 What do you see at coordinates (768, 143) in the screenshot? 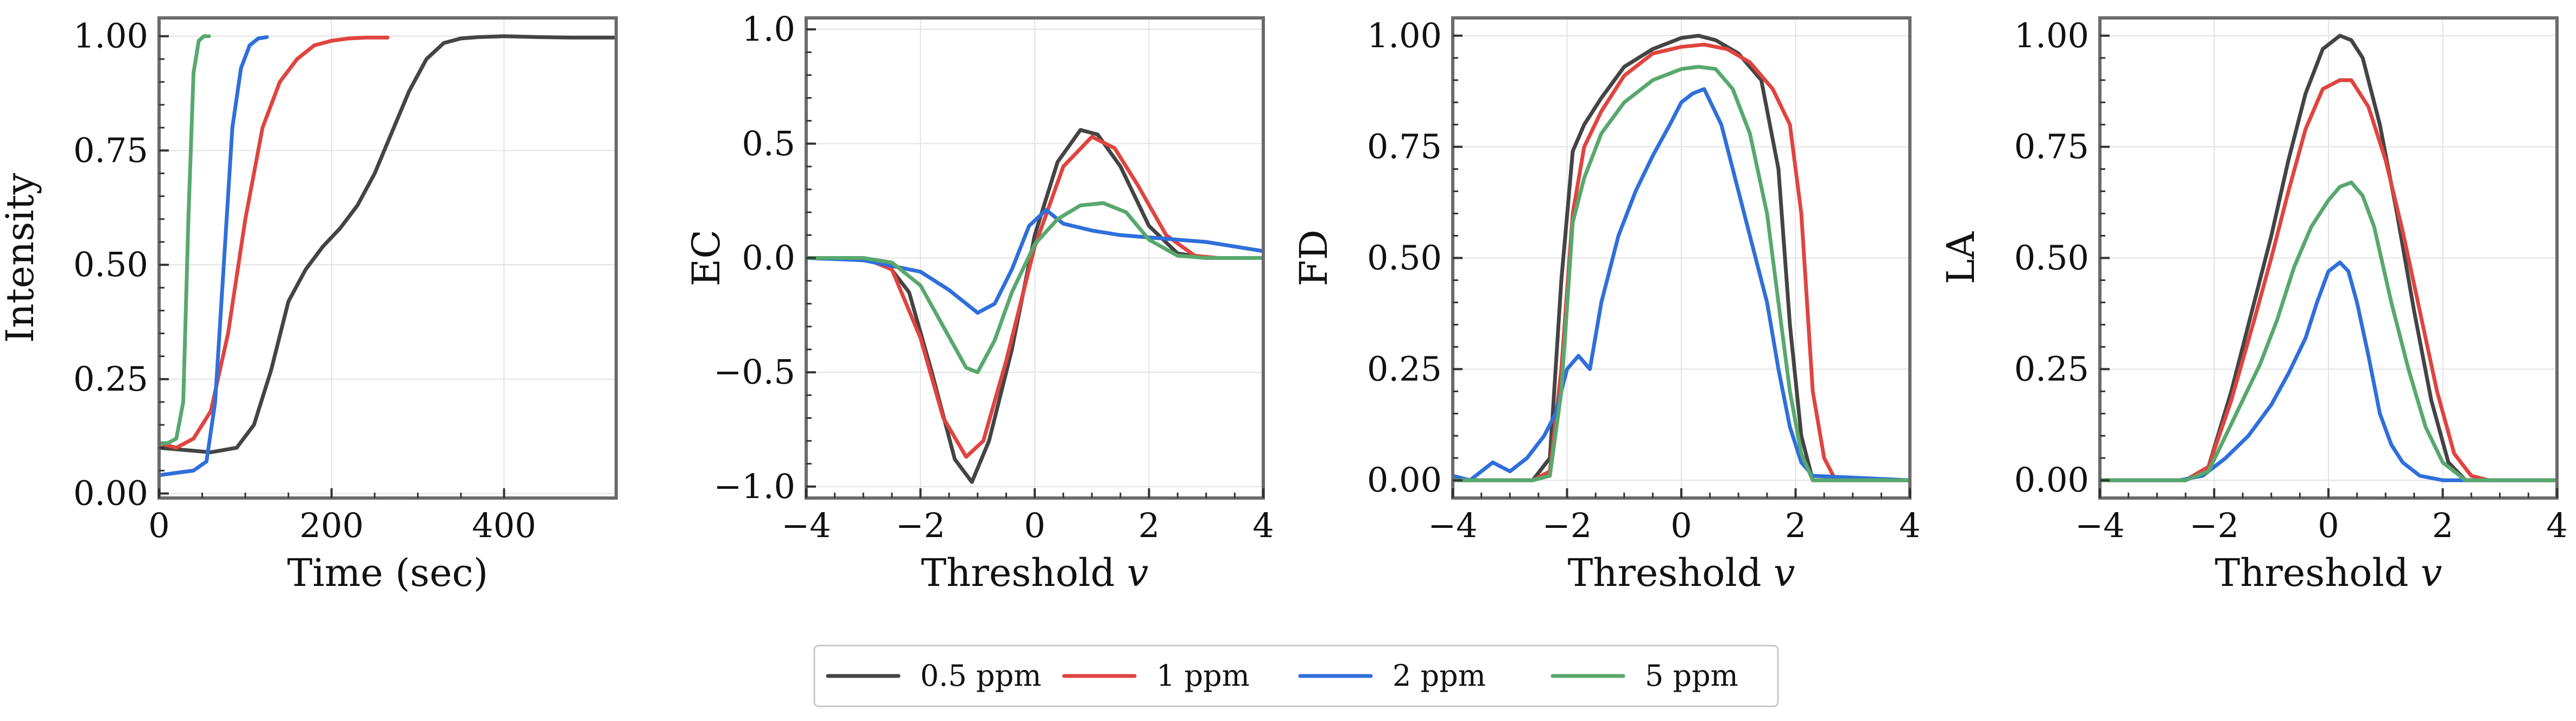
I see `y-tick-label: 0.5` at bounding box center [768, 143].